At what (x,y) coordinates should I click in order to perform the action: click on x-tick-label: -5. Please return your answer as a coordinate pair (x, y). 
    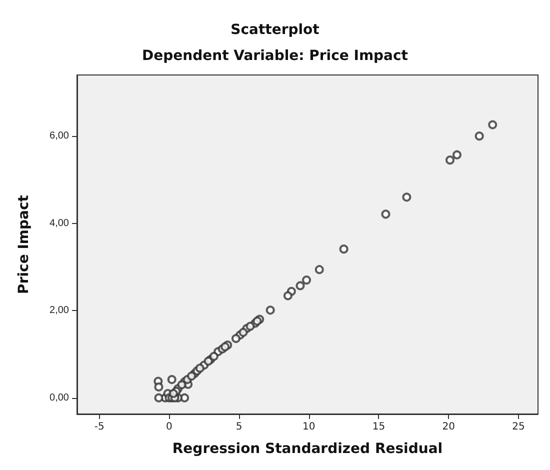
    Looking at the image, I should click on (99, 427).